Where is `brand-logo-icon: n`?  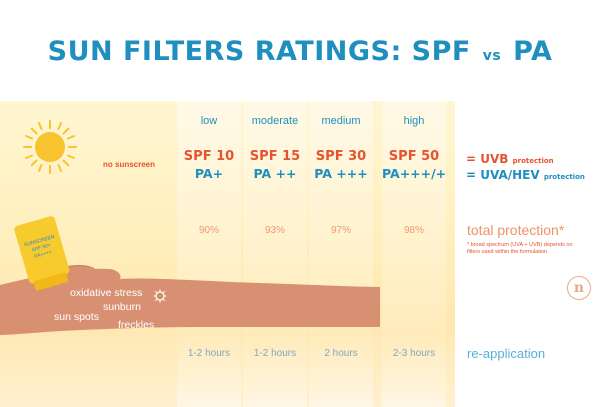 brand-logo-icon: n is located at coordinates (579, 288).